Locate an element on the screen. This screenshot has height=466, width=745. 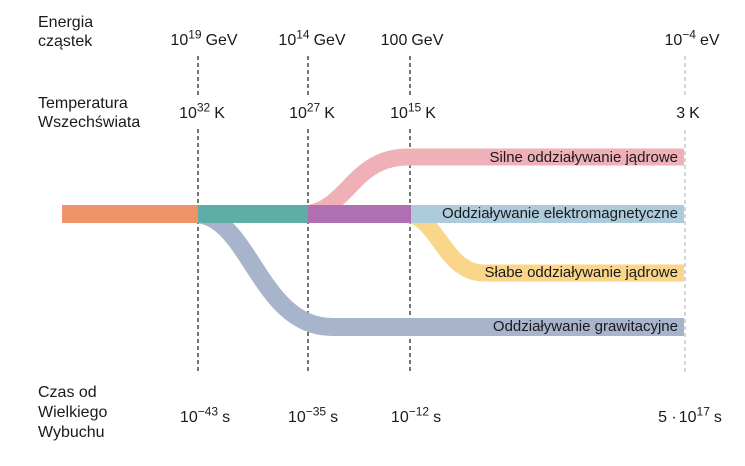
tick-exponent: 15 is located at coordinates (414, 107).